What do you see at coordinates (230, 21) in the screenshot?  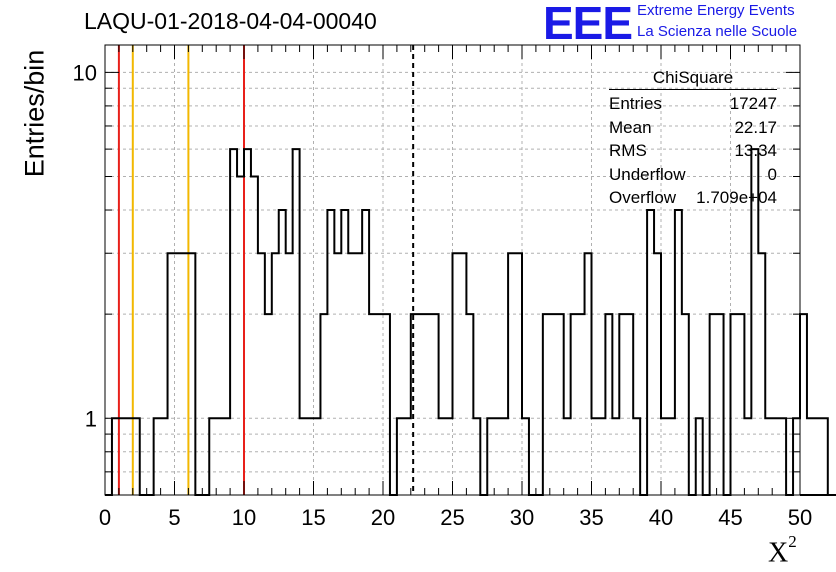 I see `chart-title: LAQU-01-2018-04-04-00040` at bounding box center [230, 21].